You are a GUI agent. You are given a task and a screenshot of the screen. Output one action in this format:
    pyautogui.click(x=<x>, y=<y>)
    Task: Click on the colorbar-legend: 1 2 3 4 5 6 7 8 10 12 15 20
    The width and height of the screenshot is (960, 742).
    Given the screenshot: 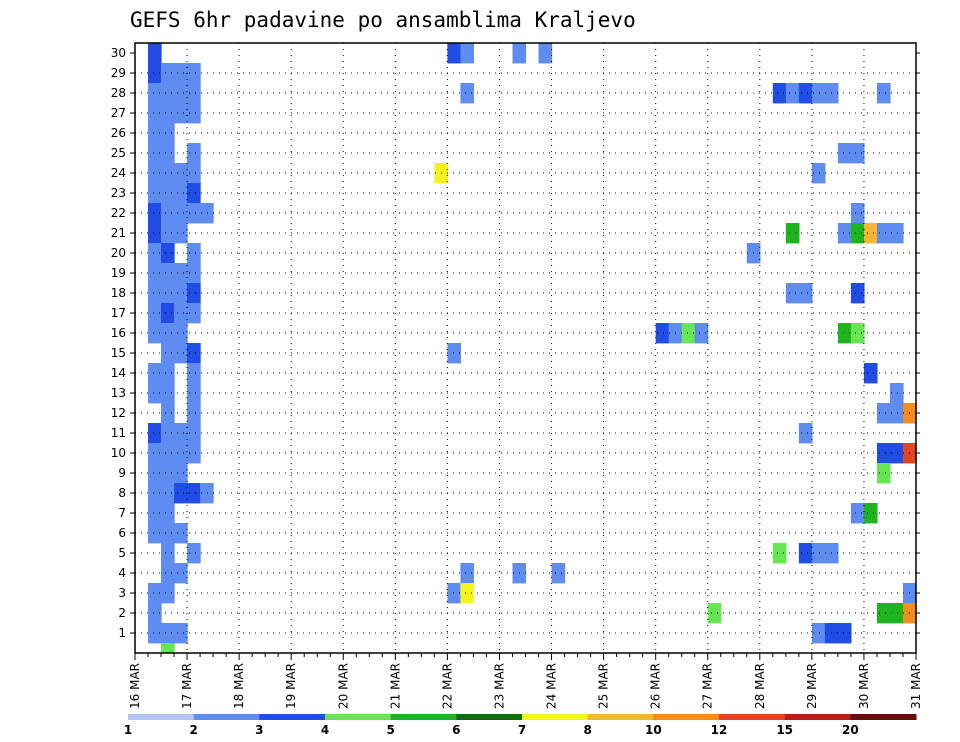 What is the action you would take?
    pyautogui.click(x=520, y=725)
    